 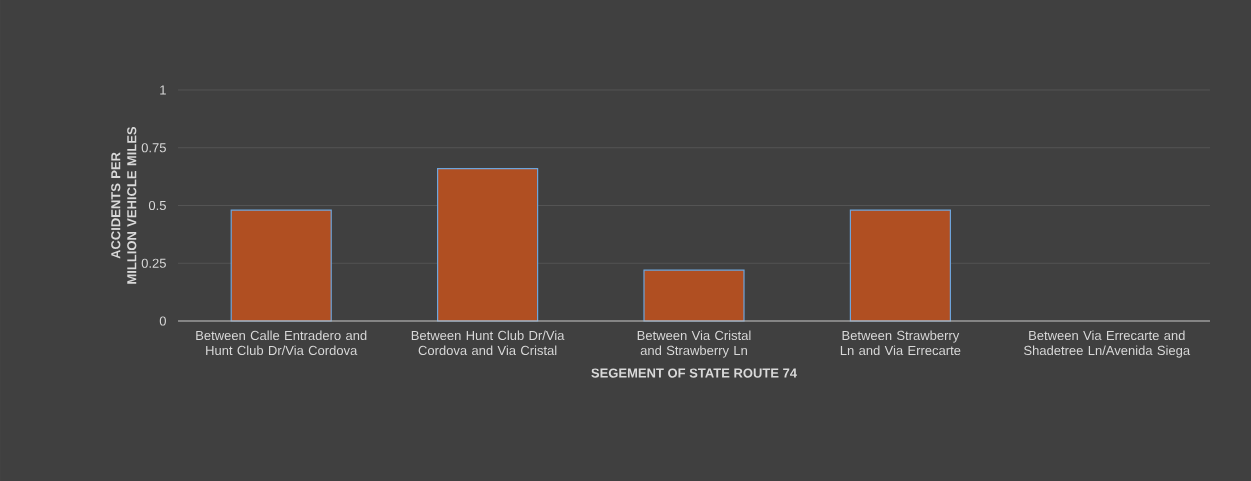 What do you see at coordinates (163, 90) in the screenshot?
I see `y-tick-label: 1` at bounding box center [163, 90].